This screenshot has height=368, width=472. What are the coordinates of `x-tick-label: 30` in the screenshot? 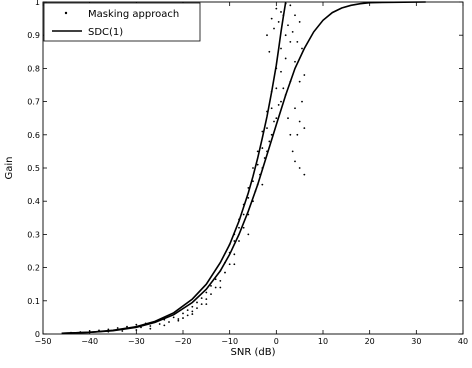 It's located at (416, 341).